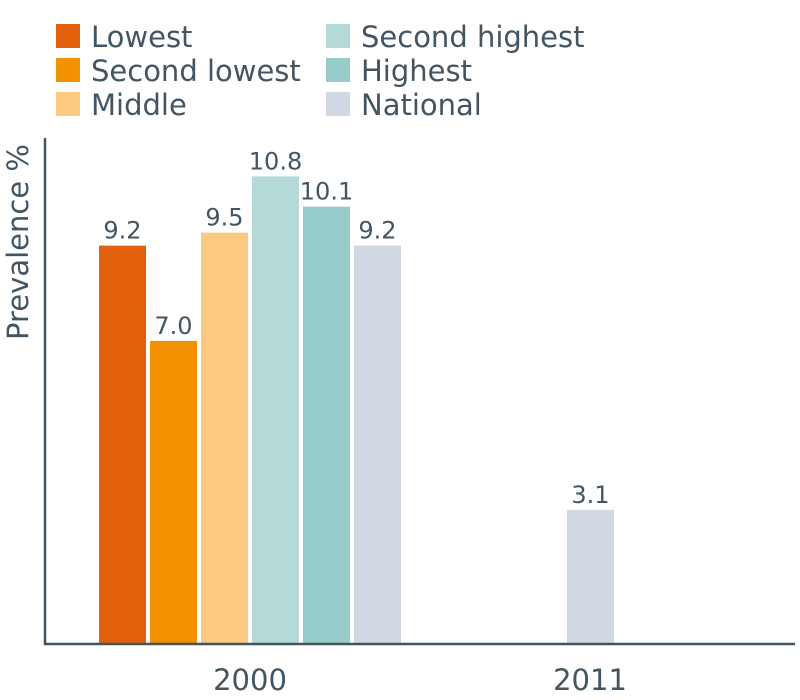 Image resolution: width=800 pixels, height=700 pixels. What do you see at coordinates (590, 495) in the screenshot?
I see `data-label-national-2011: 3.1` at bounding box center [590, 495].